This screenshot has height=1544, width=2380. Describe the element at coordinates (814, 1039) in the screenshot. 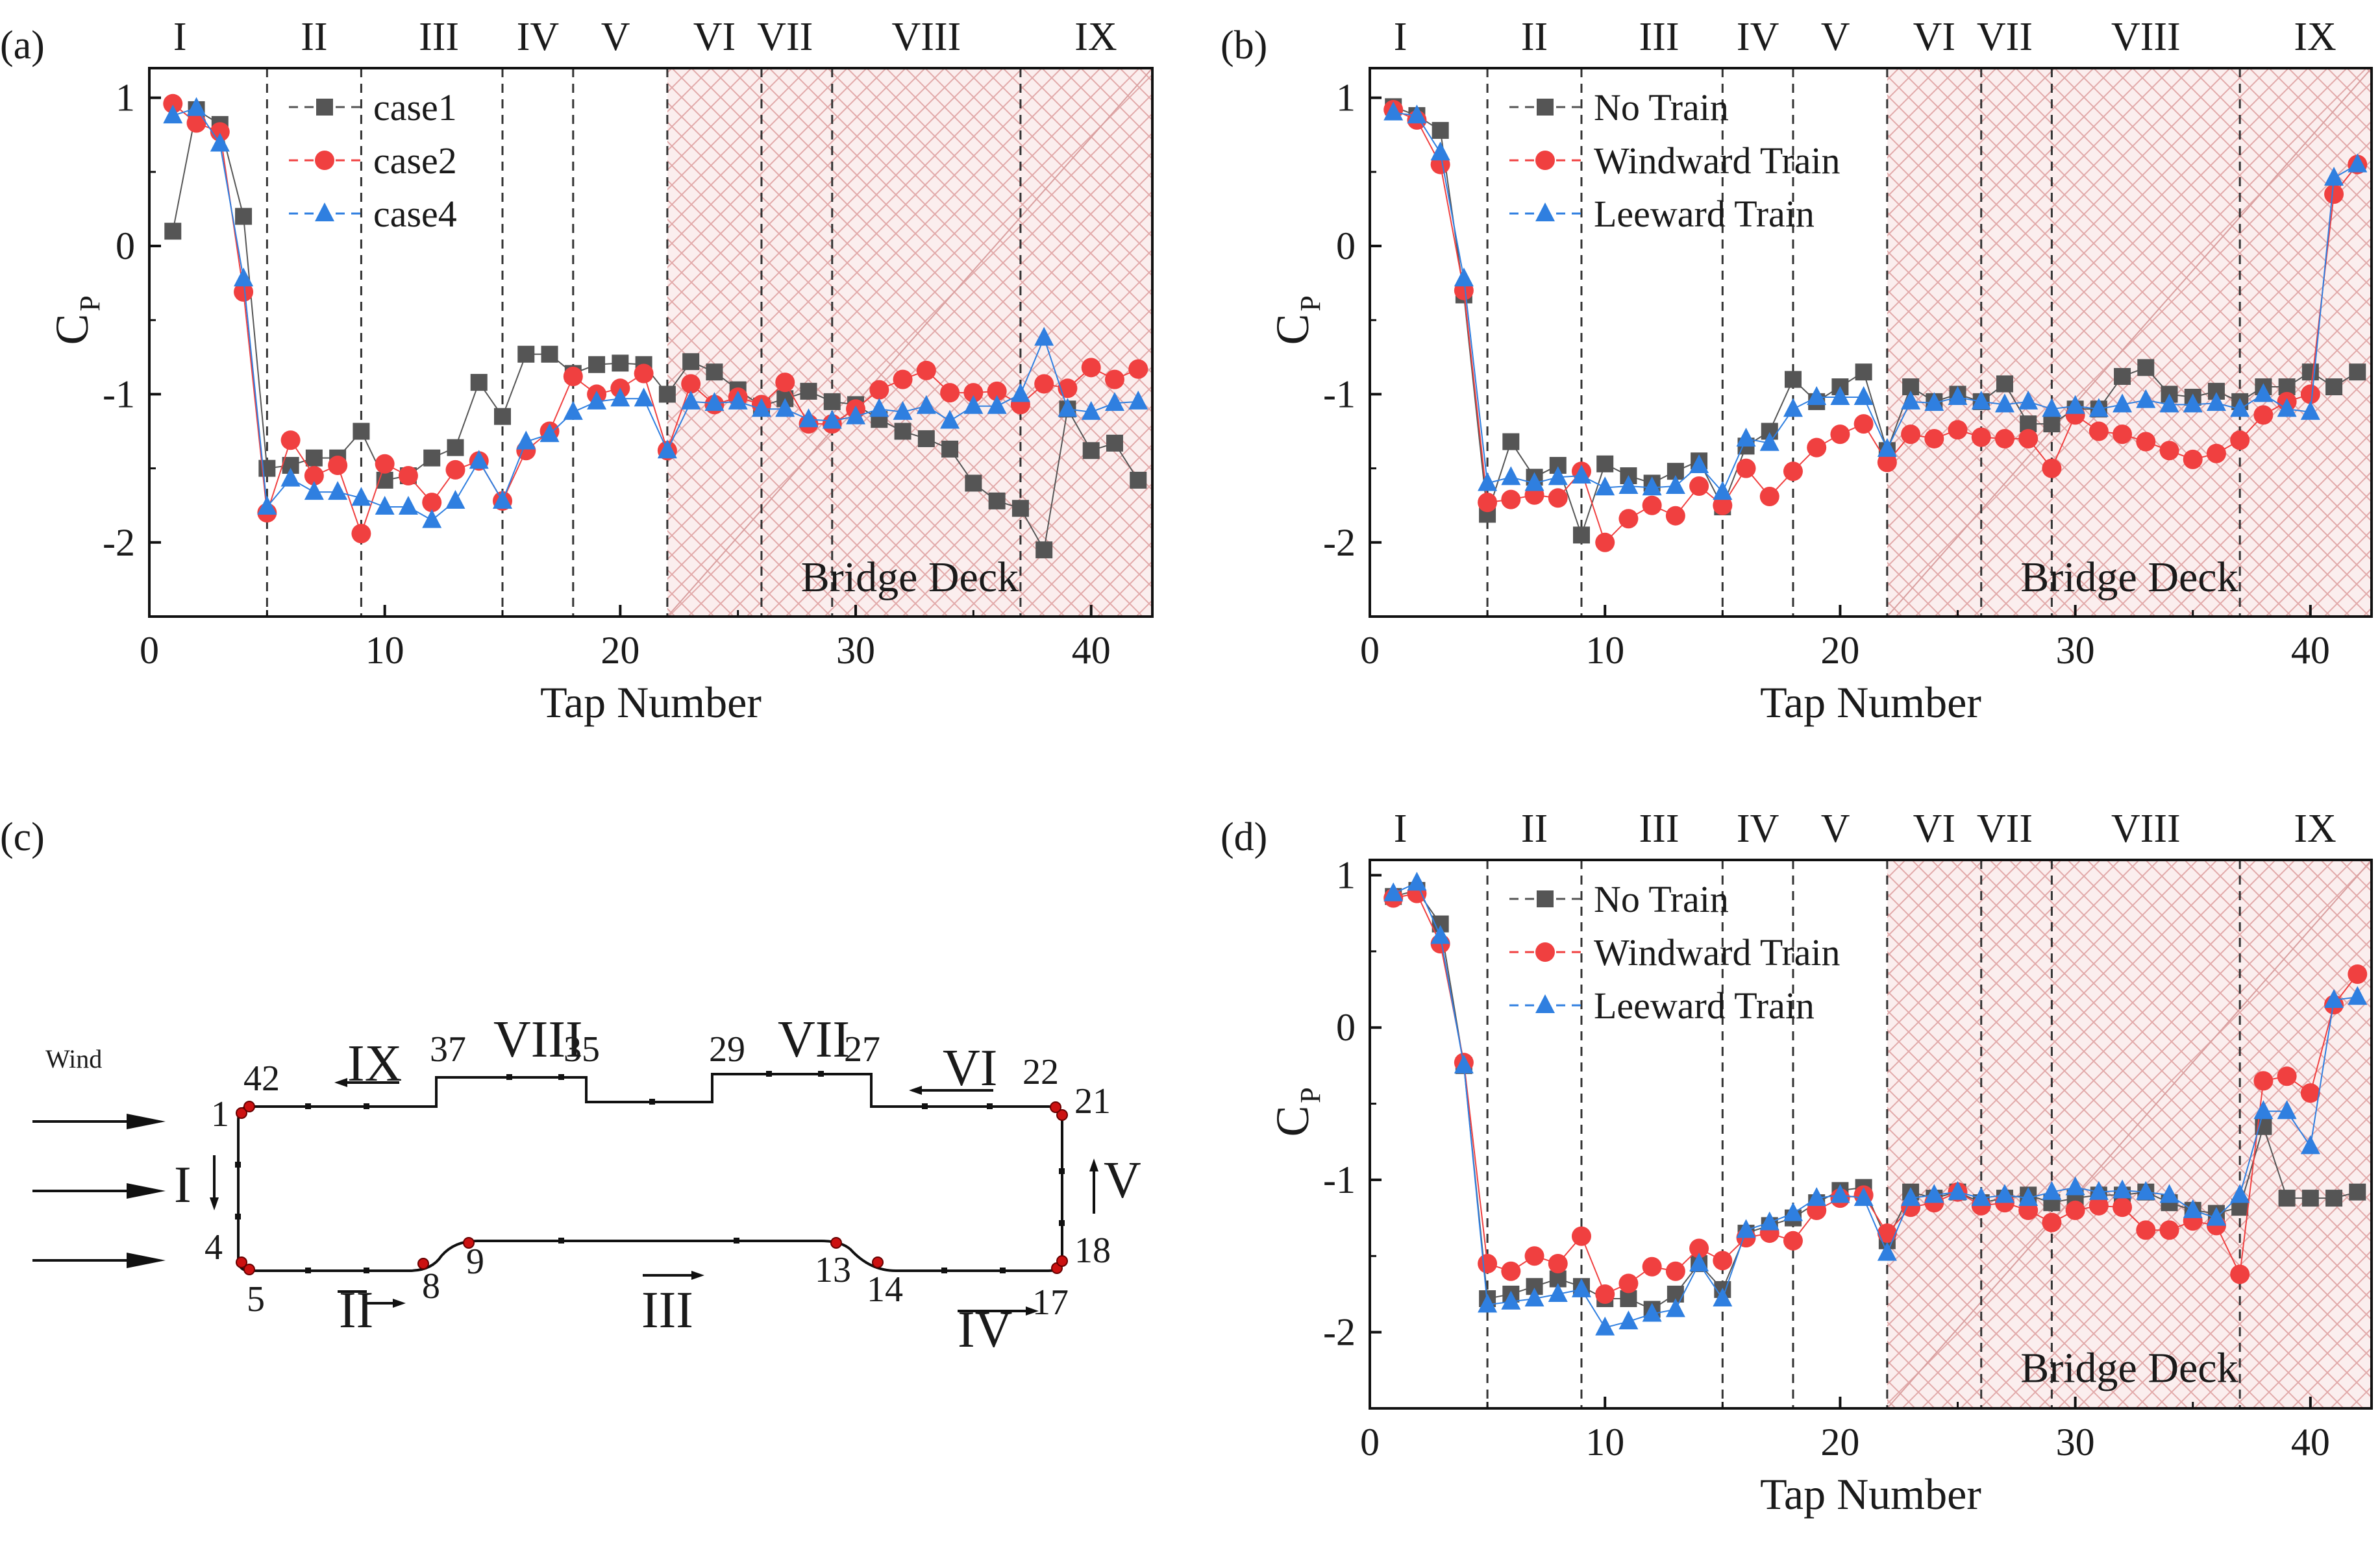

I see `region-label-VII: VII` at that location.